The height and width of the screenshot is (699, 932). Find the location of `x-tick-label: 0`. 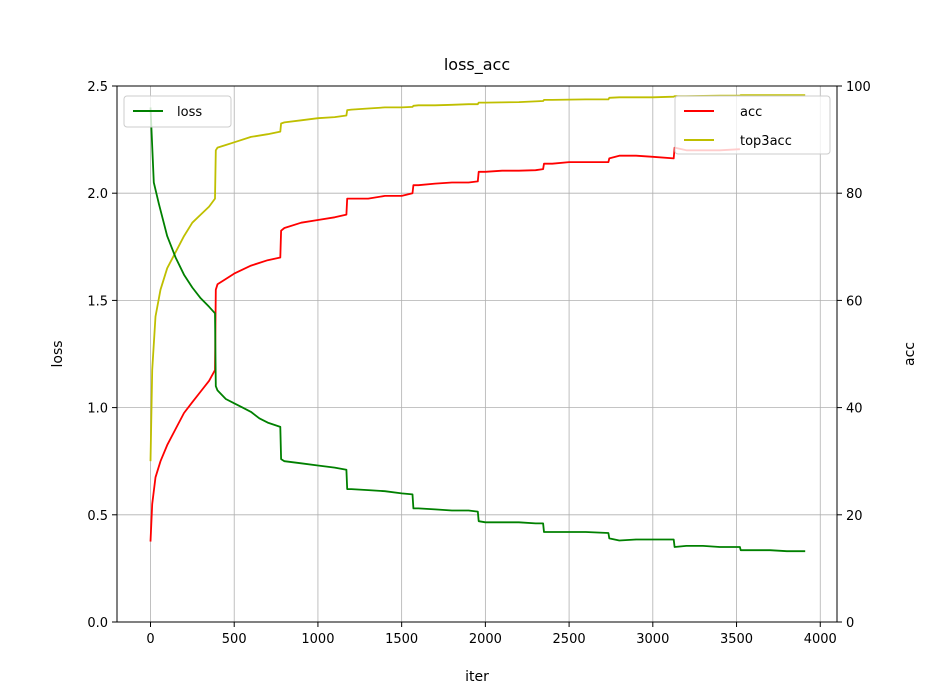

x-tick-label: 0 is located at coordinates (150, 639).